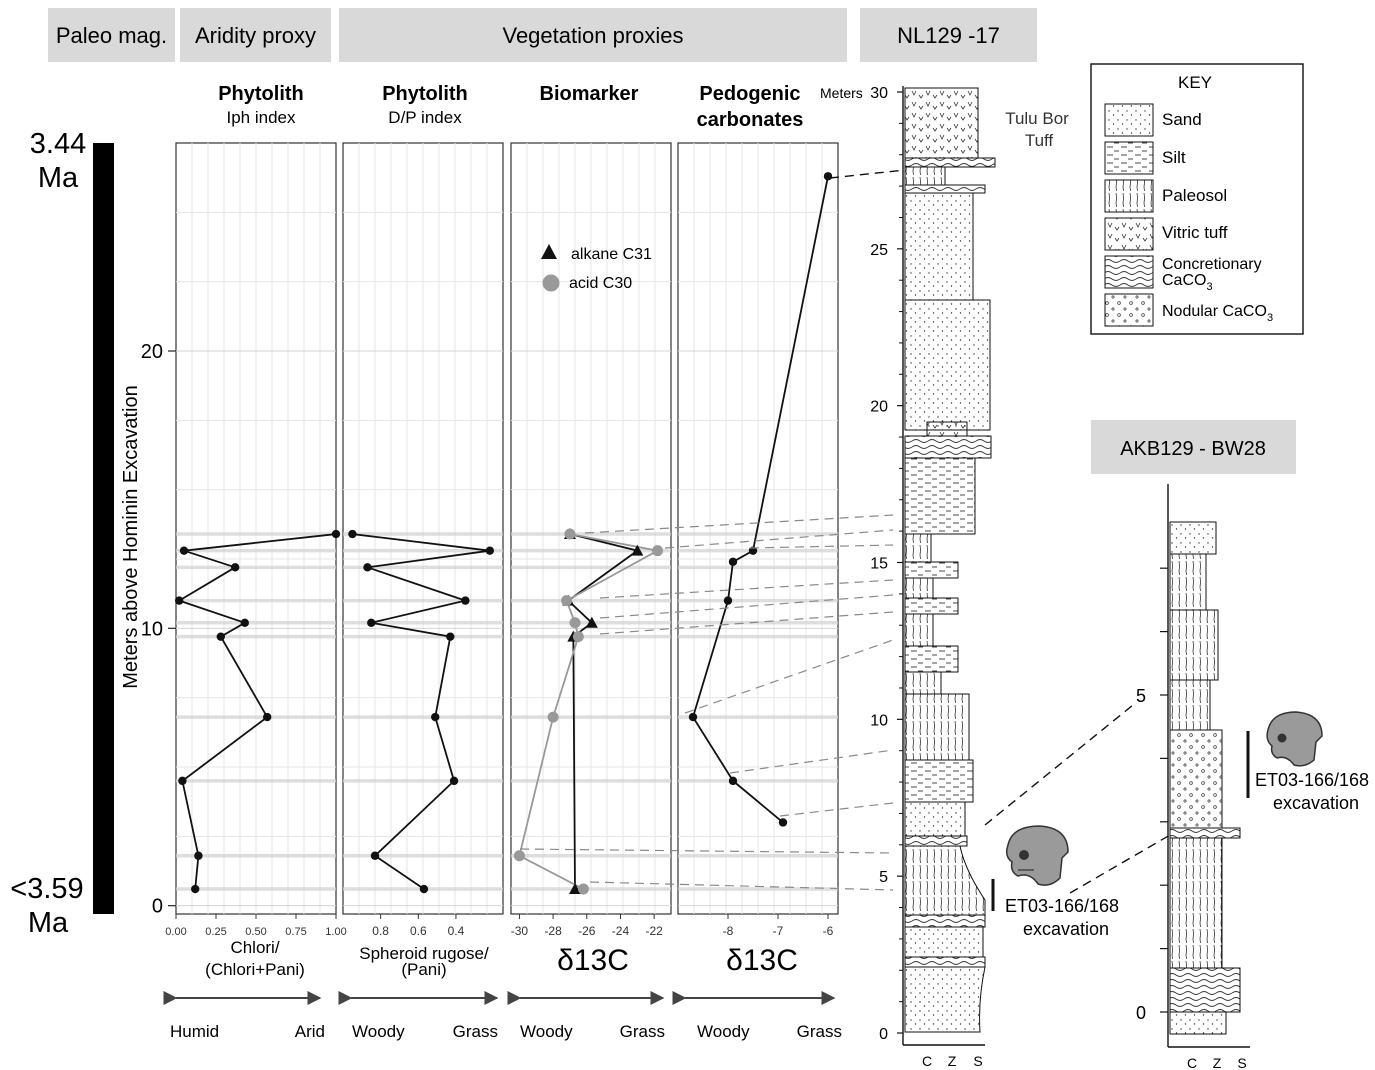 The image size is (1375, 1070). I want to click on x-tick-label: 1.00, so click(335, 932).